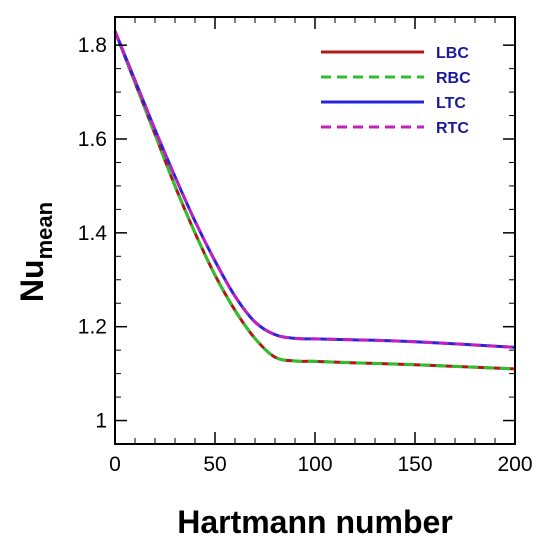  I want to click on y-axis-title-main: Nu, so click(32, 280).